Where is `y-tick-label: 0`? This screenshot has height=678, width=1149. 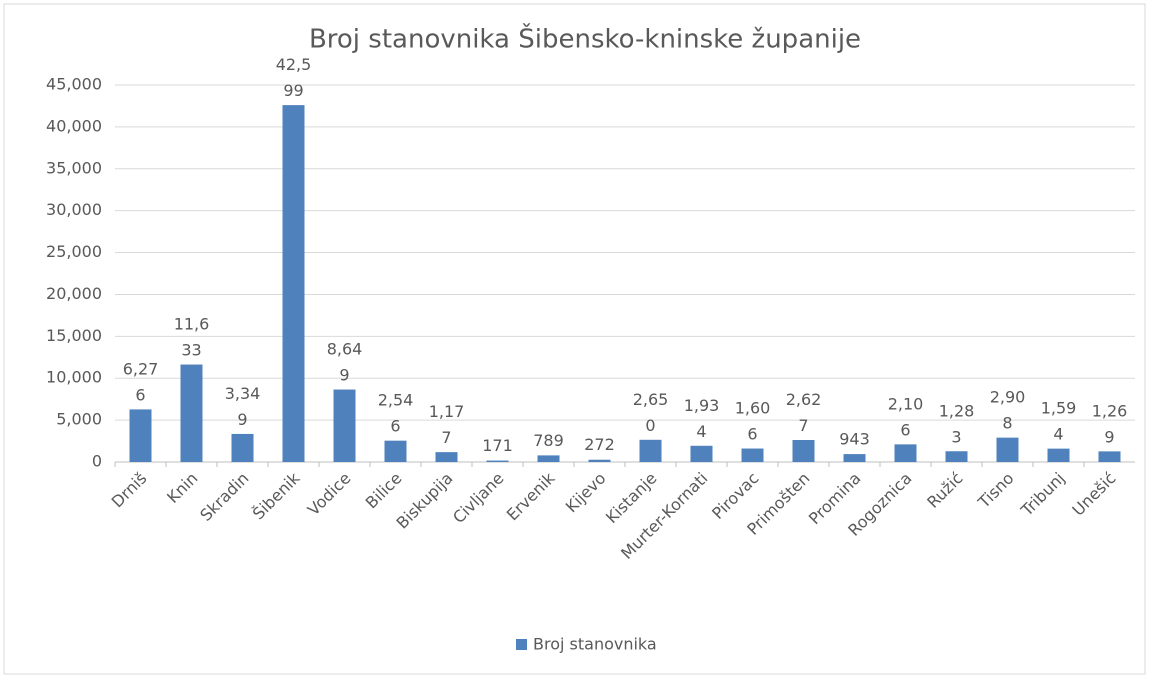
y-tick-label: 0 is located at coordinates (97, 461).